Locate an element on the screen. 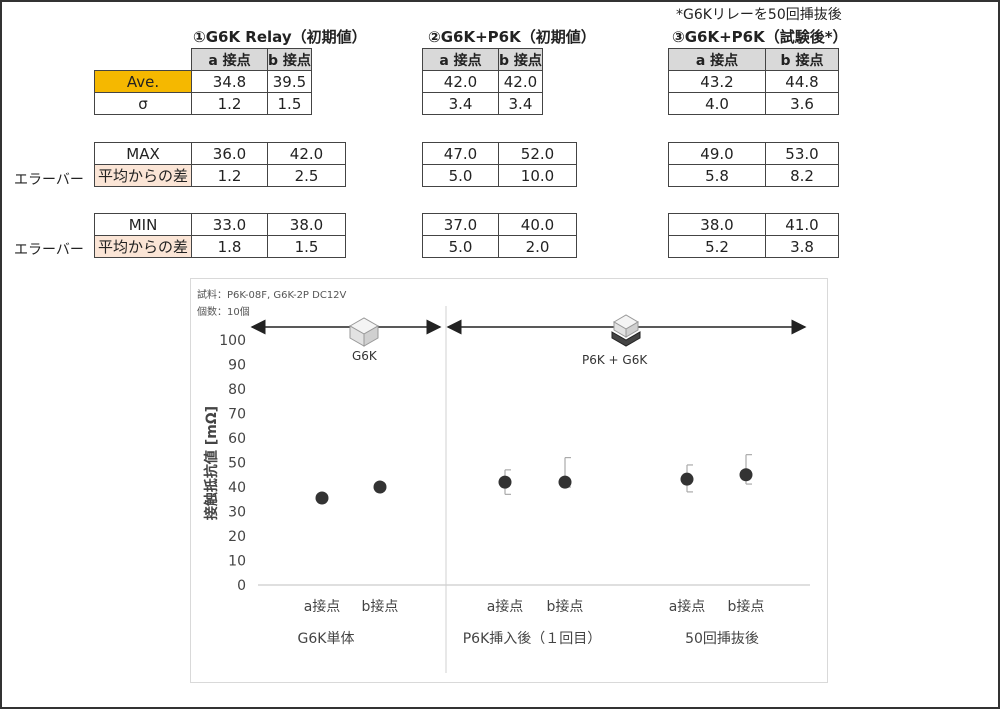 Image resolution: width=1000 pixels, height=709 pixels. sample-note: 試料：P6K-08F, G6K-2P DC12V is located at coordinates (272, 295).